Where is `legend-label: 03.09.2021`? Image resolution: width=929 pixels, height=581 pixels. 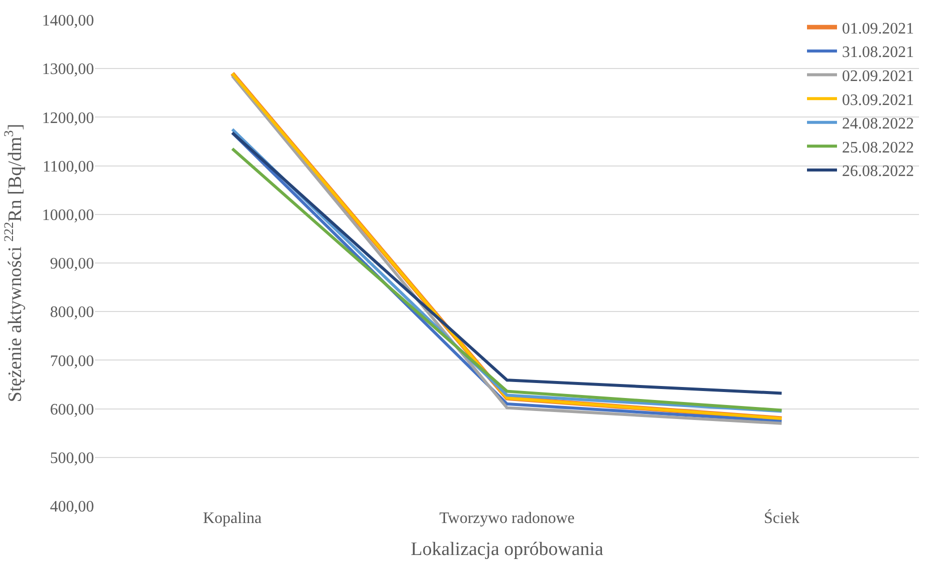 legend-label: 03.09.2021 is located at coordinates (878, 100).